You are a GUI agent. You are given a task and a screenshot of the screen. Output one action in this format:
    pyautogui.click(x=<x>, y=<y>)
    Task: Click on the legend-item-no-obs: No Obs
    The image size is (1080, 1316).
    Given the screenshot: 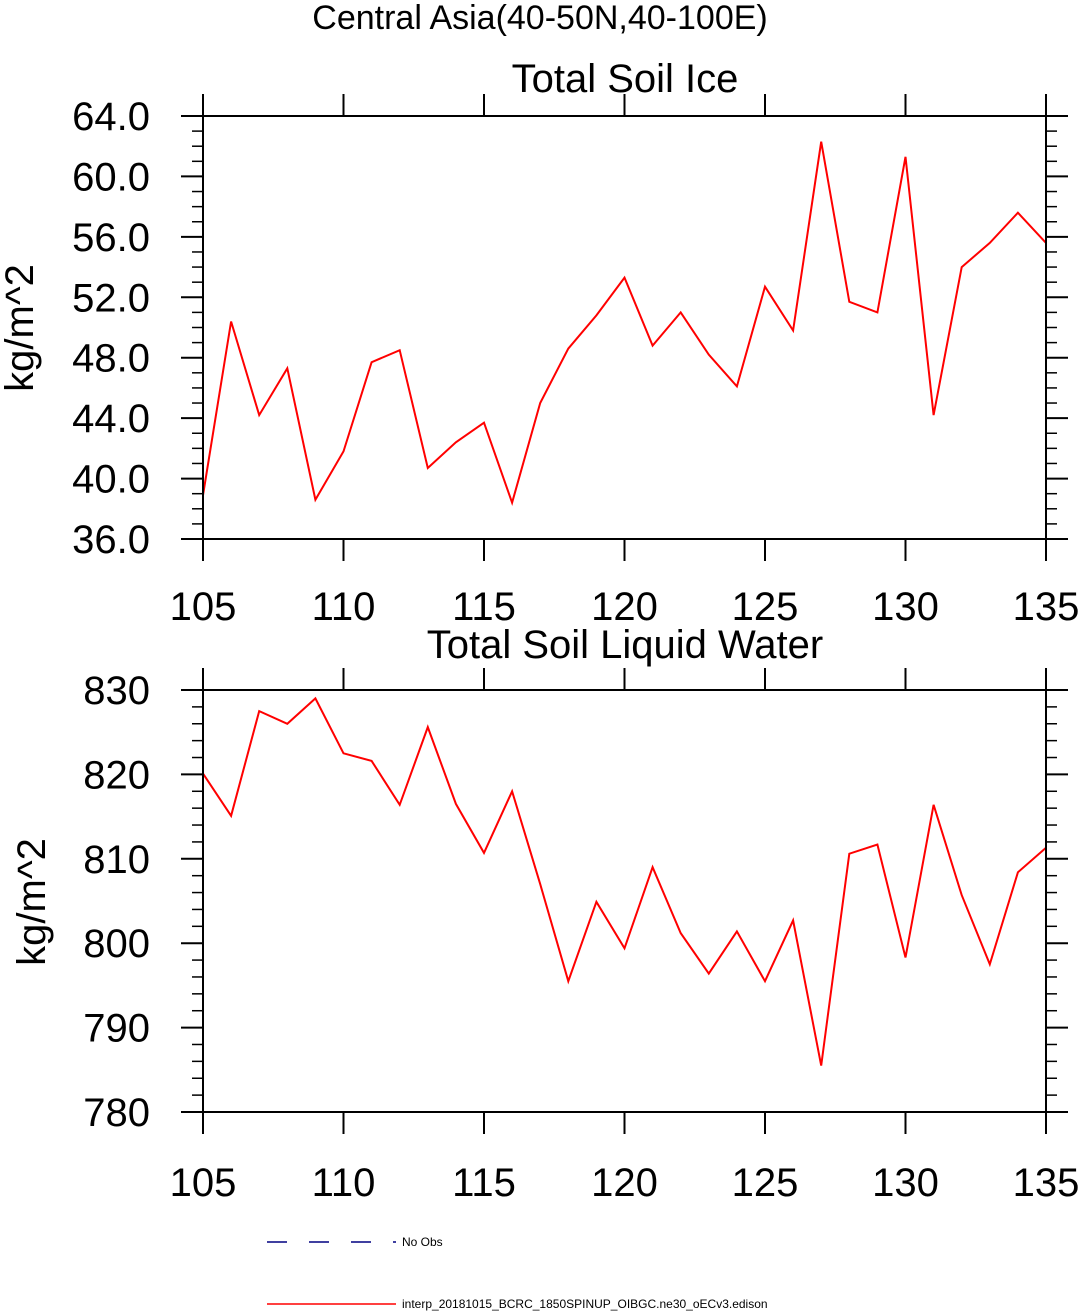 What is the action you would take?
    pyautogui.click(x=355, y=1242)
    